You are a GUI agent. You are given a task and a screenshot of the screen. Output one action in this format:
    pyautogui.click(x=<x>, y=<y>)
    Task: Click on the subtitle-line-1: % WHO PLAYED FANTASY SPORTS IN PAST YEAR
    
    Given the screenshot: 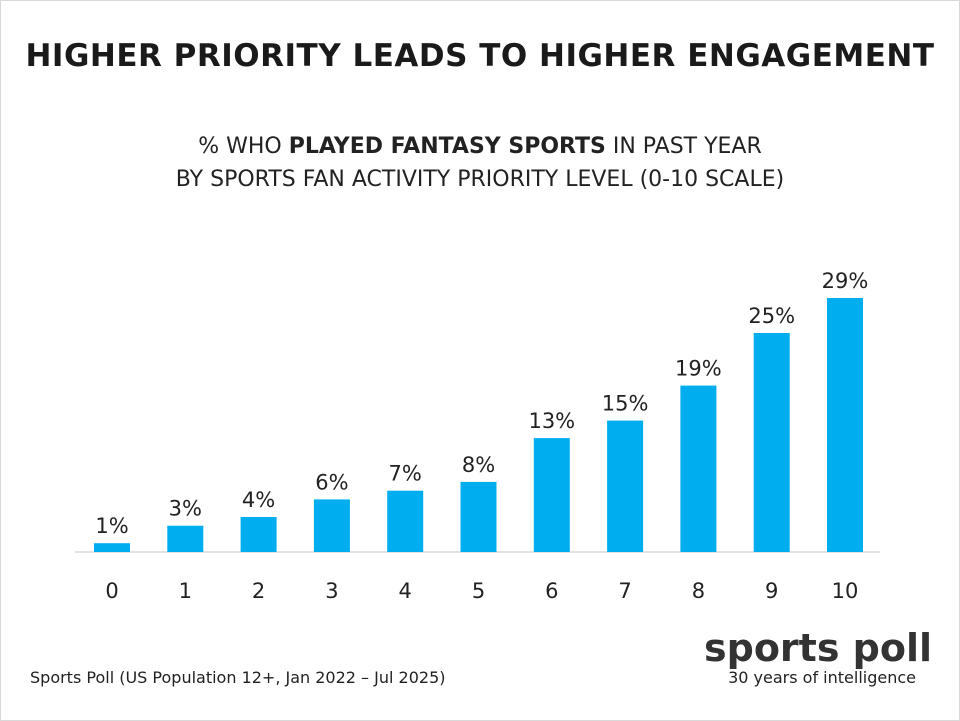 What is the action you would take?
    pyautogui.click(x=480, y=146)
    